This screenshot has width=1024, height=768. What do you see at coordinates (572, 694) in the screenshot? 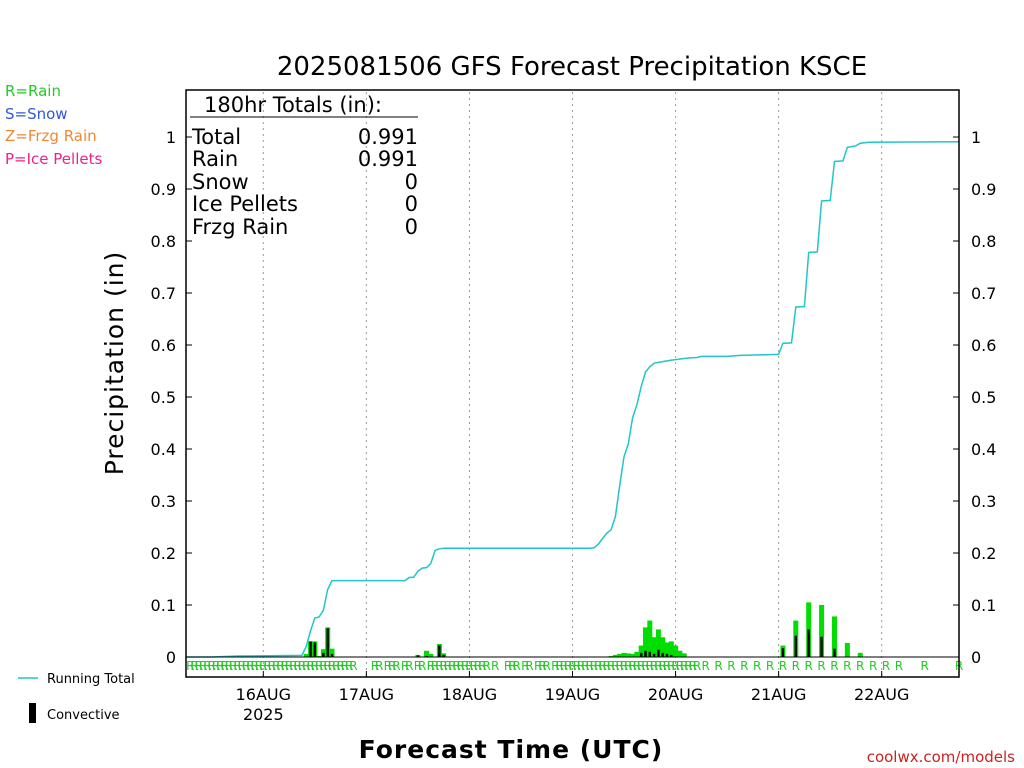
I see `x-tick-label: 19AUG` at bounding box center [572, 694].